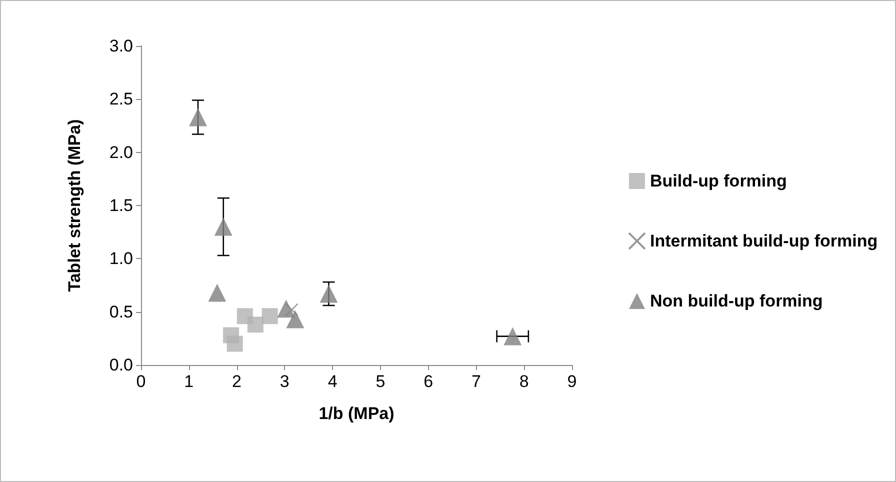 The width and height of the screenshot is (896, 482). I want to click on y-tick-label: 3.0, so click(121, 46).